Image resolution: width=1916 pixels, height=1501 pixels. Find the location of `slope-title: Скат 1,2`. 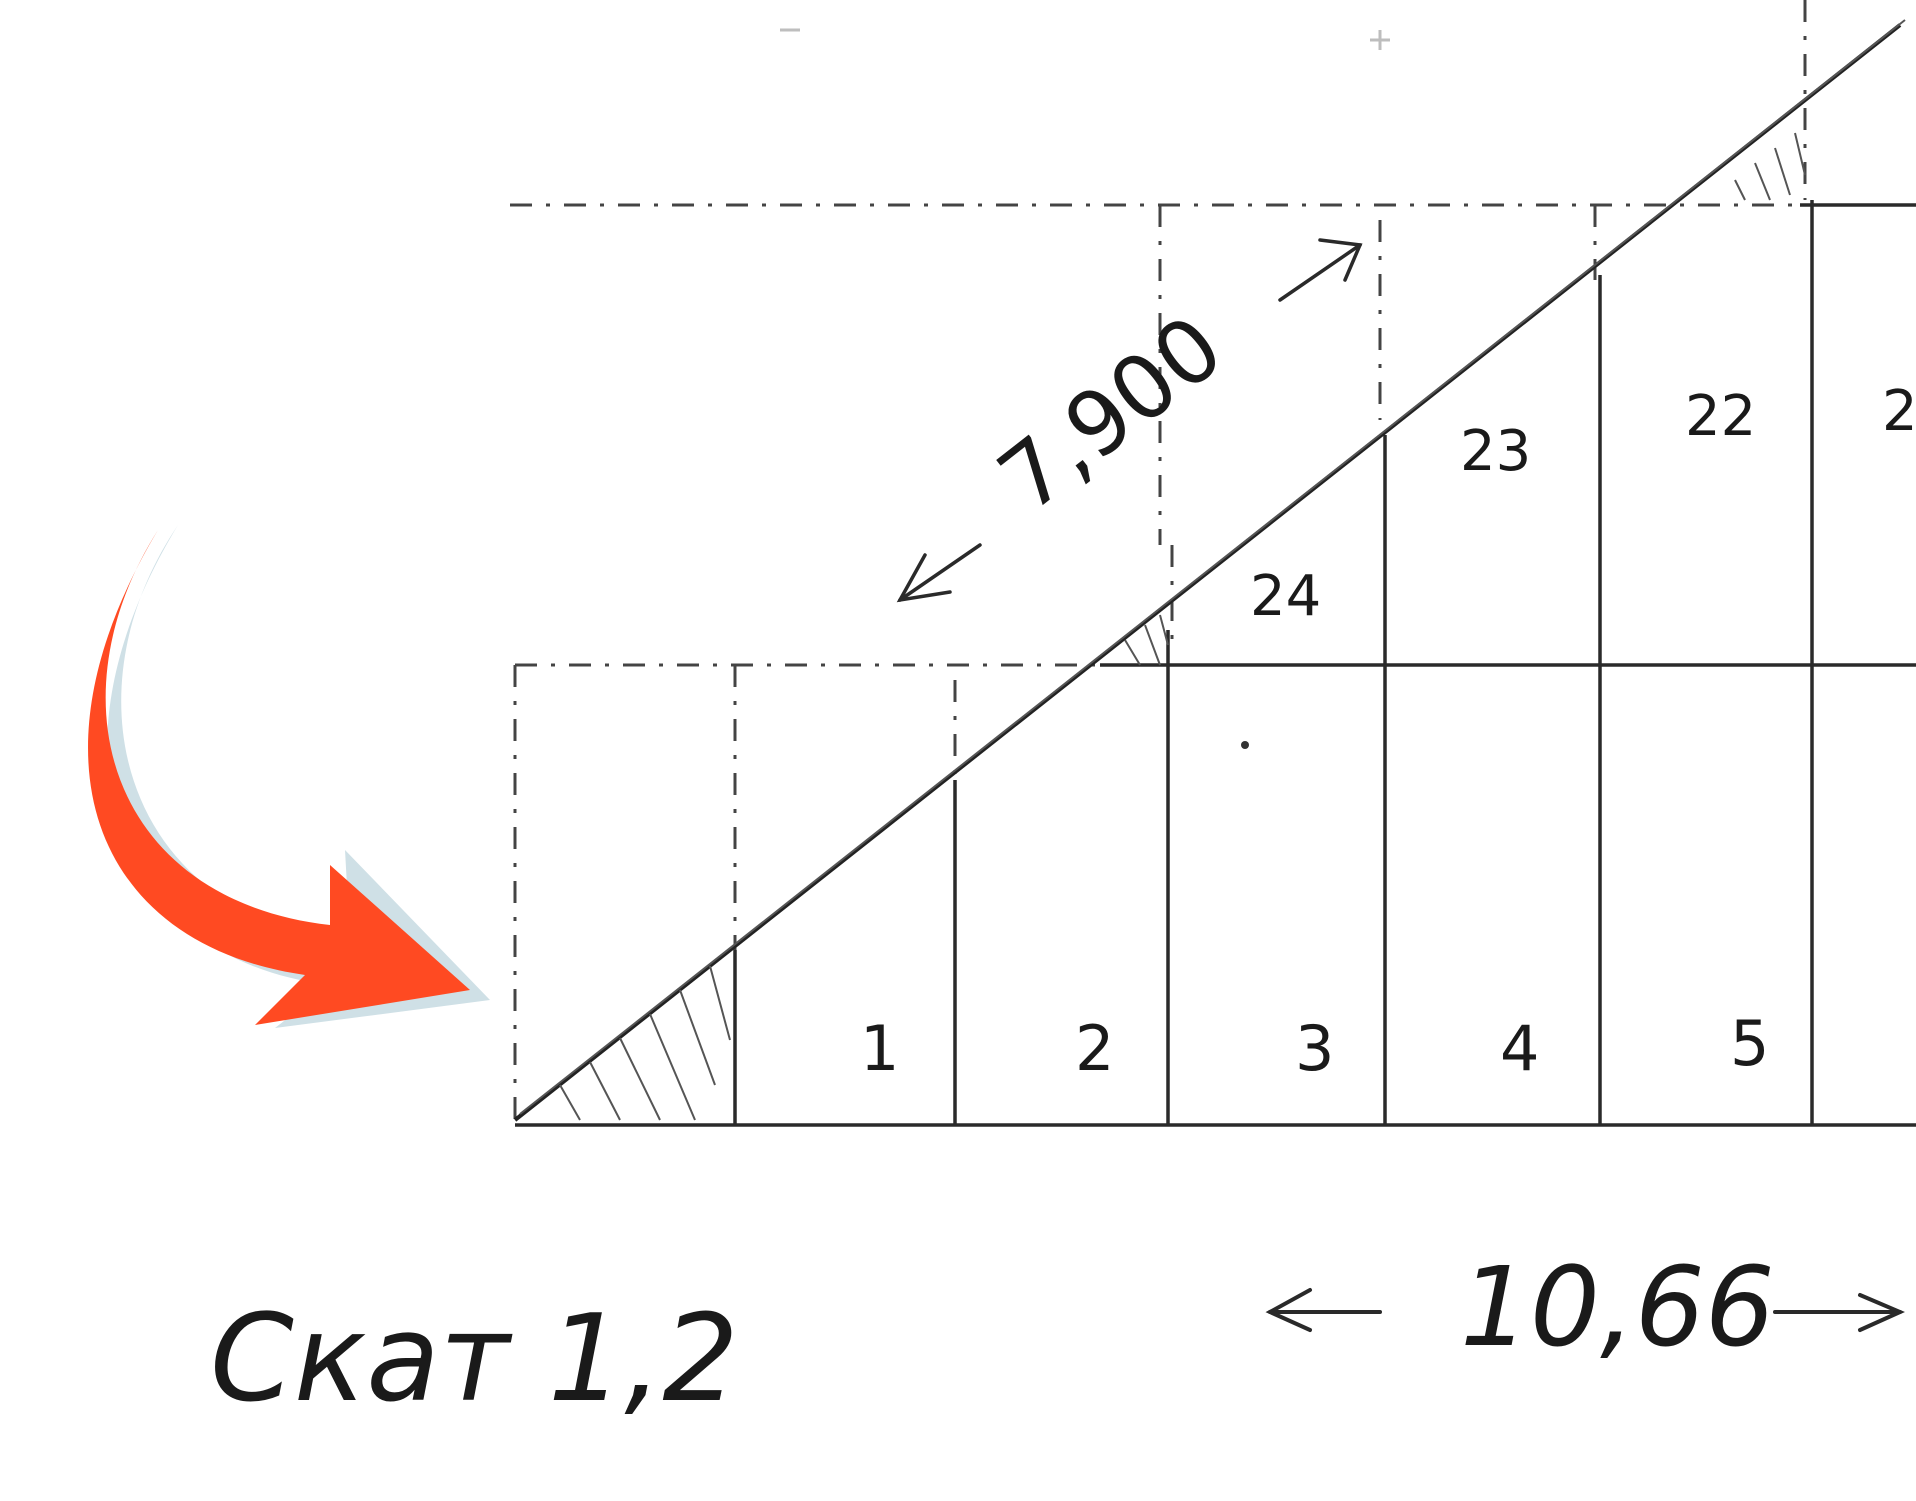

slope-title: Скат 1,2 is located at coordinates (474, 1359).